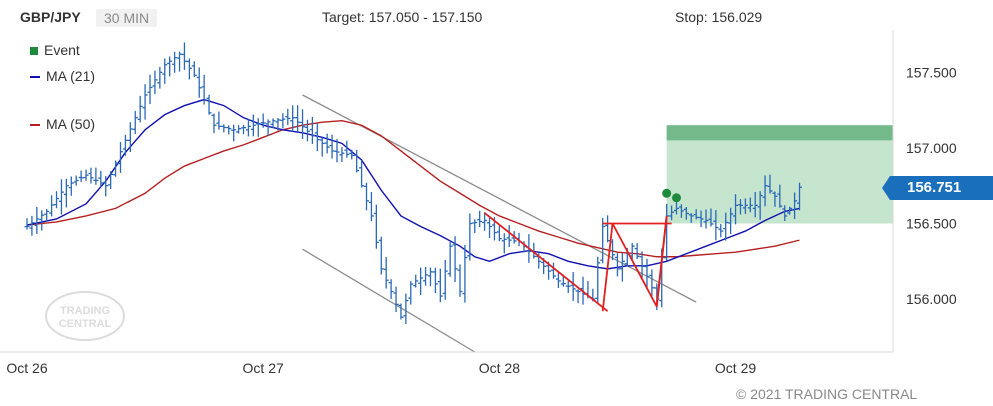 The height and width of the screenshot is (406, 993). Describe the element at coordinates (719, 17) in the screenshot. I see `stop-label: Stop: 156.029` at that location.